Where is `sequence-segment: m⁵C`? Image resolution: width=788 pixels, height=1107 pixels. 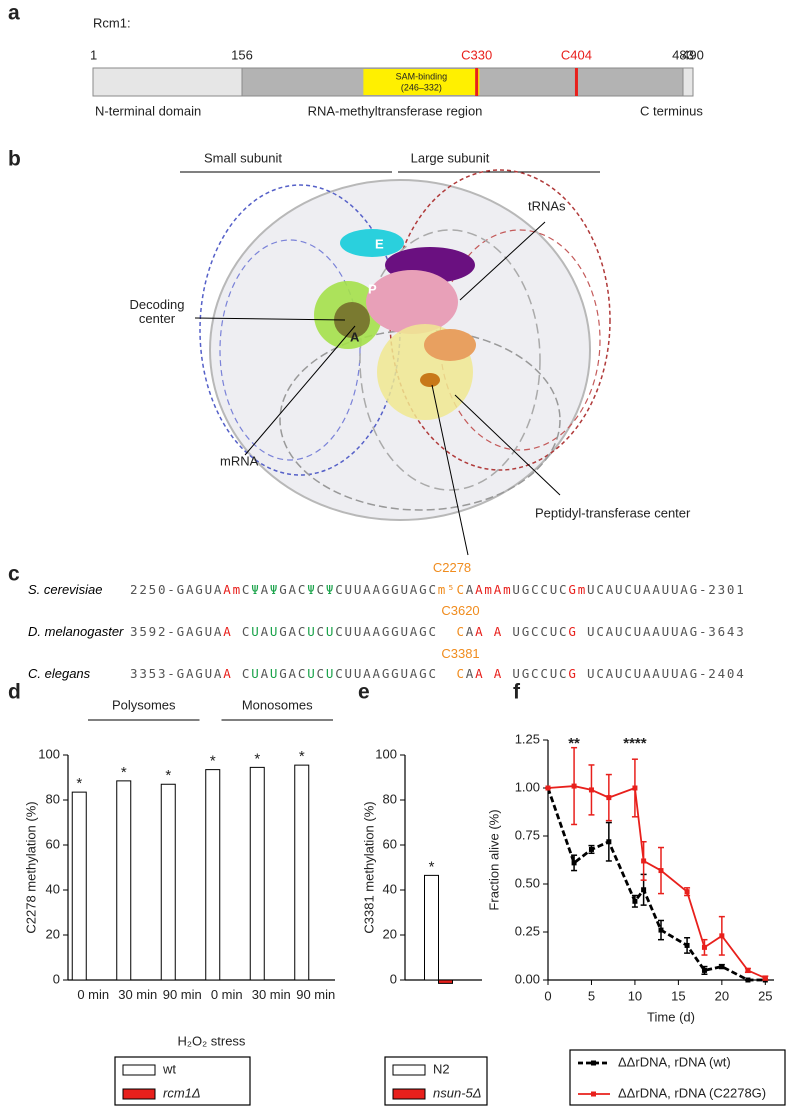 sequence-segment: m⁵C is located at coordinates (451, 589).